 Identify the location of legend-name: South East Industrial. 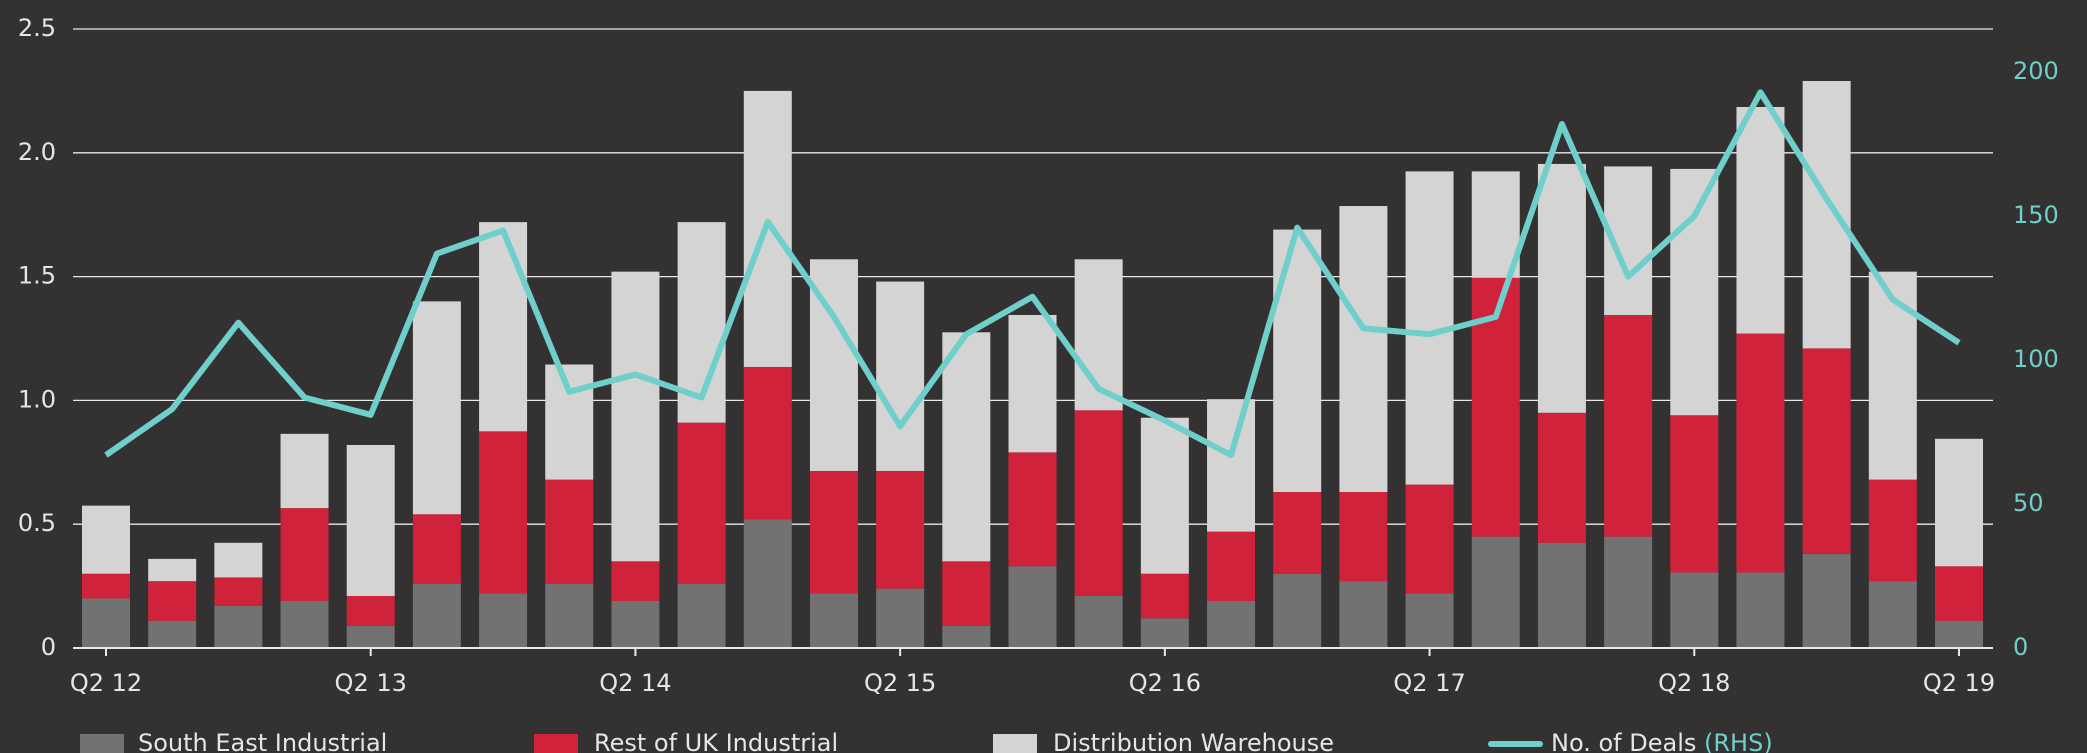
(262, 741).